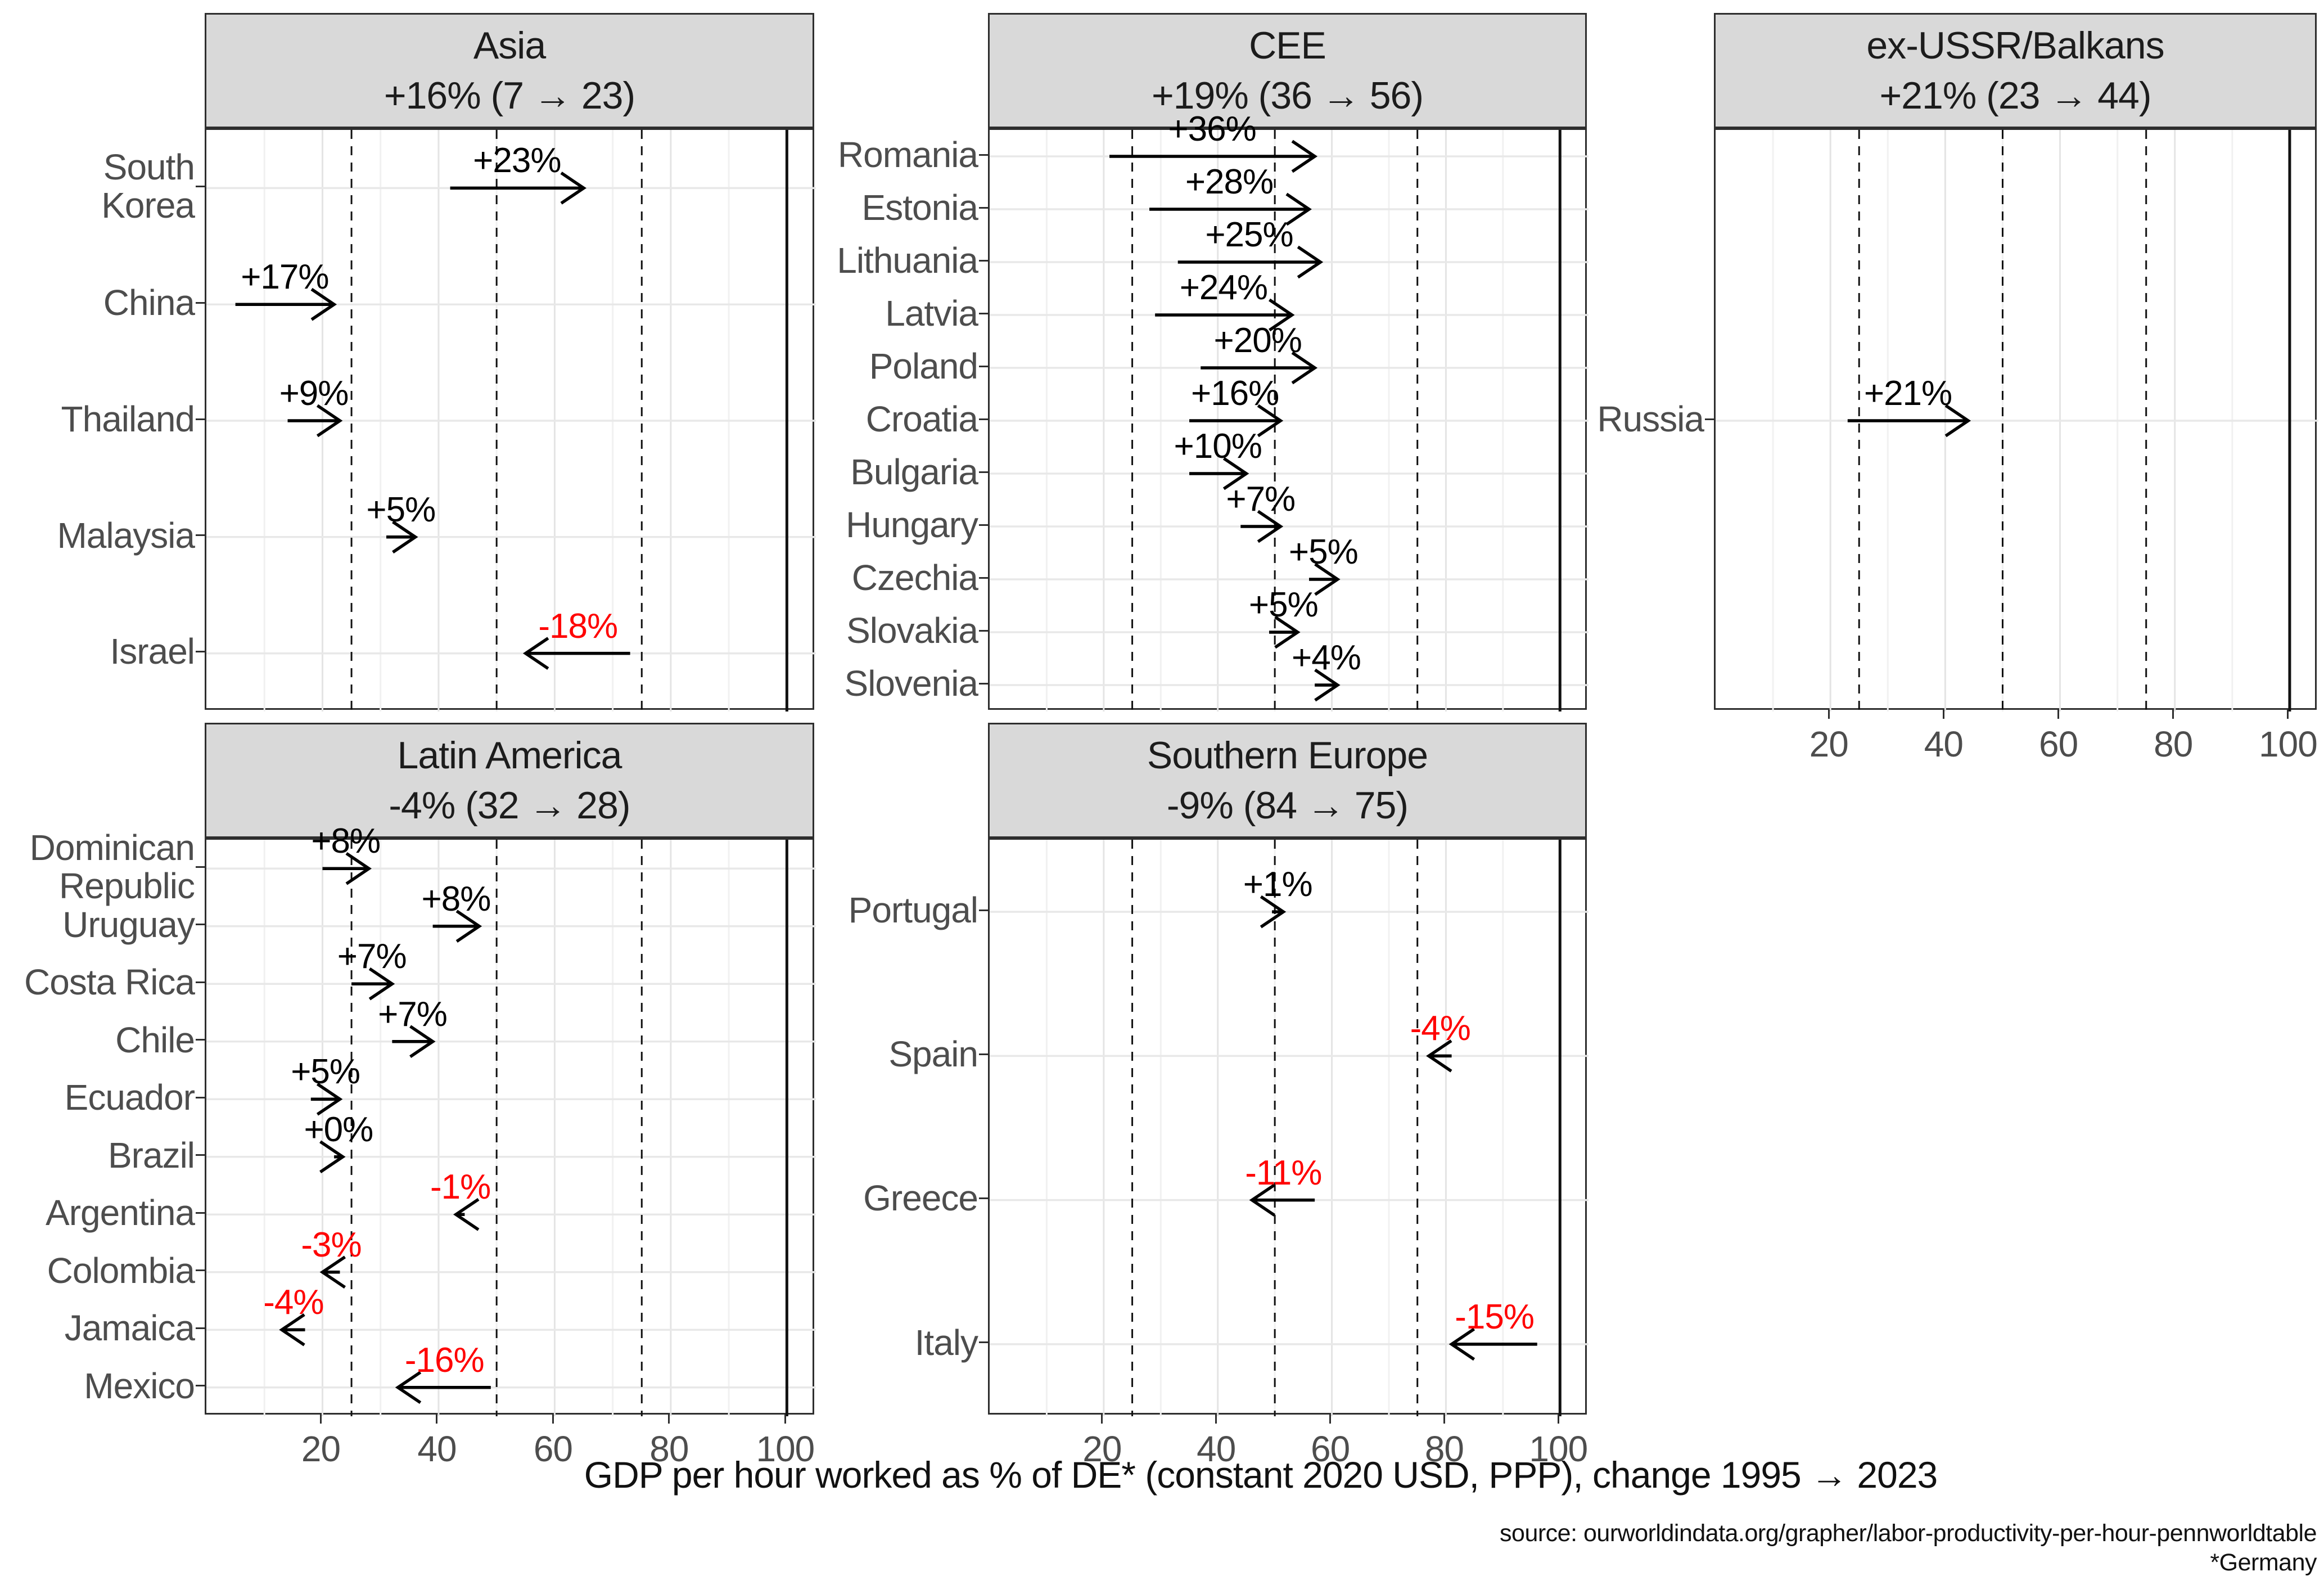  I want to click on country-row-label: Chile, so click(155, 1039).